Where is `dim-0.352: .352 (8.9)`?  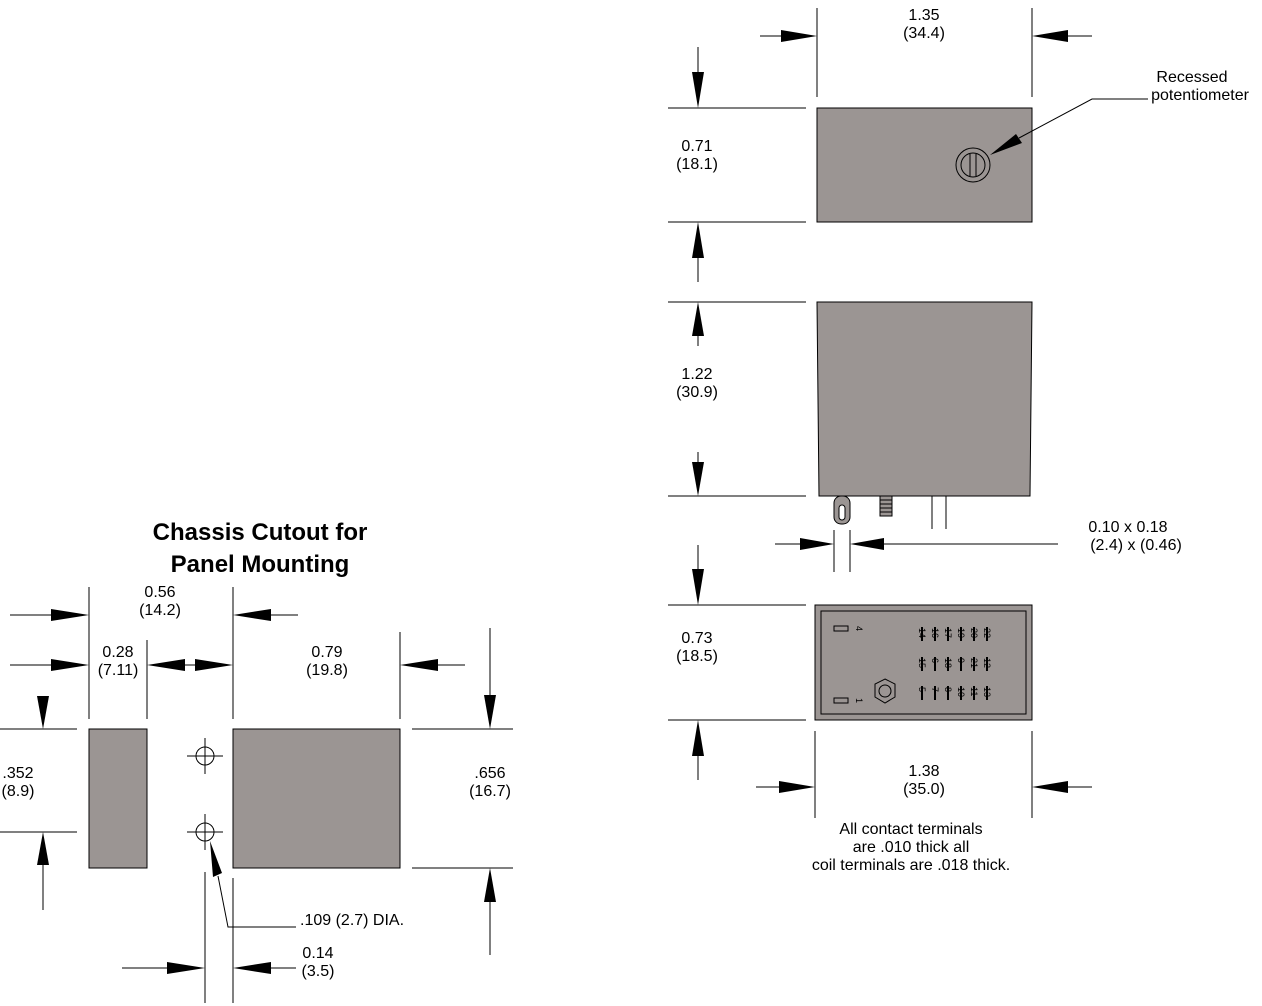 dim-0.352: .352 (8.9) is located at coordinates (25, 803).